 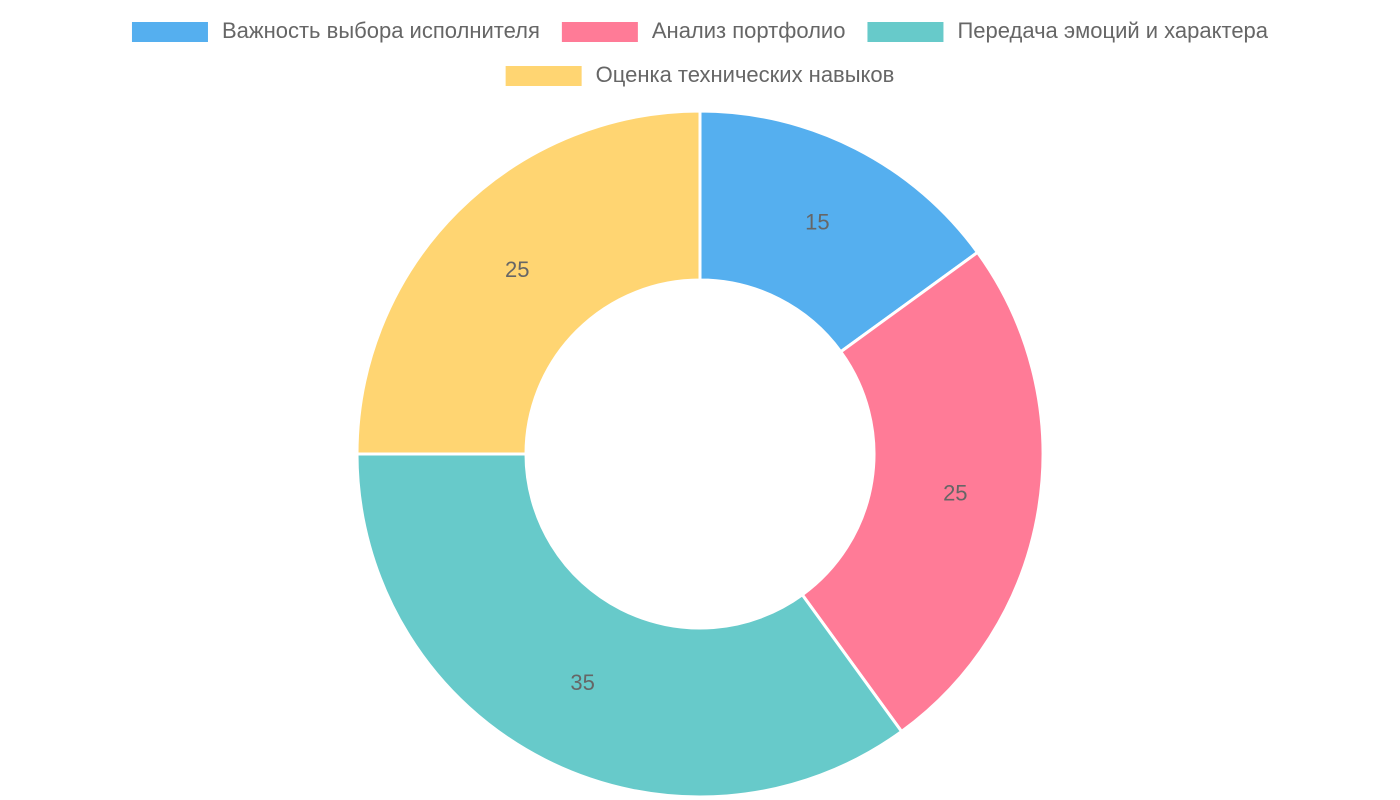 What do you see at coordinates (745, 74) in the screenshot?
I see `legend-label: Оценка технических навыков` at bounding box center [745, 74].